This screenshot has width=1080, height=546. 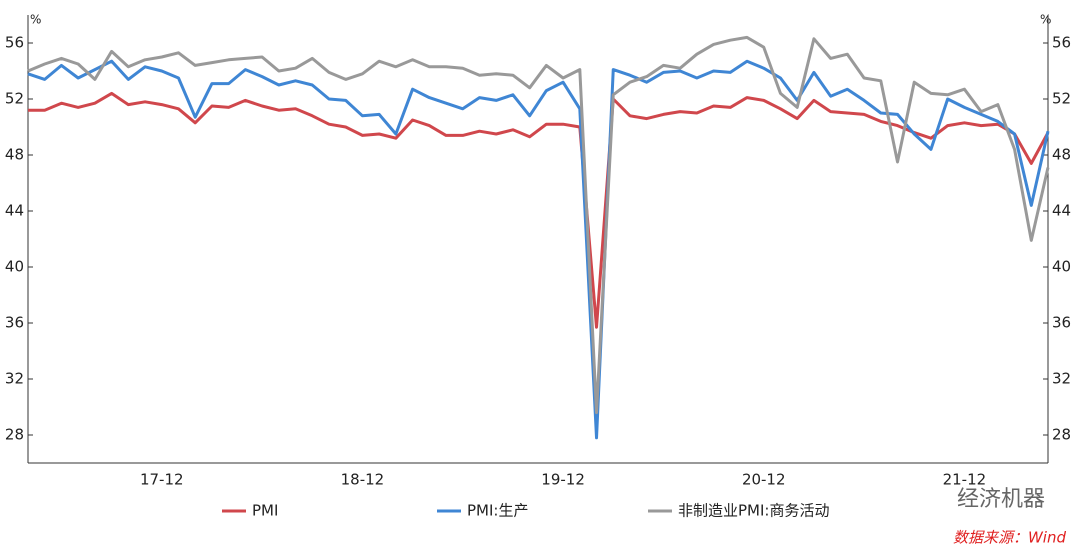 I want to click on source: 数据来源：Wind, so click(x=1010, y=537).